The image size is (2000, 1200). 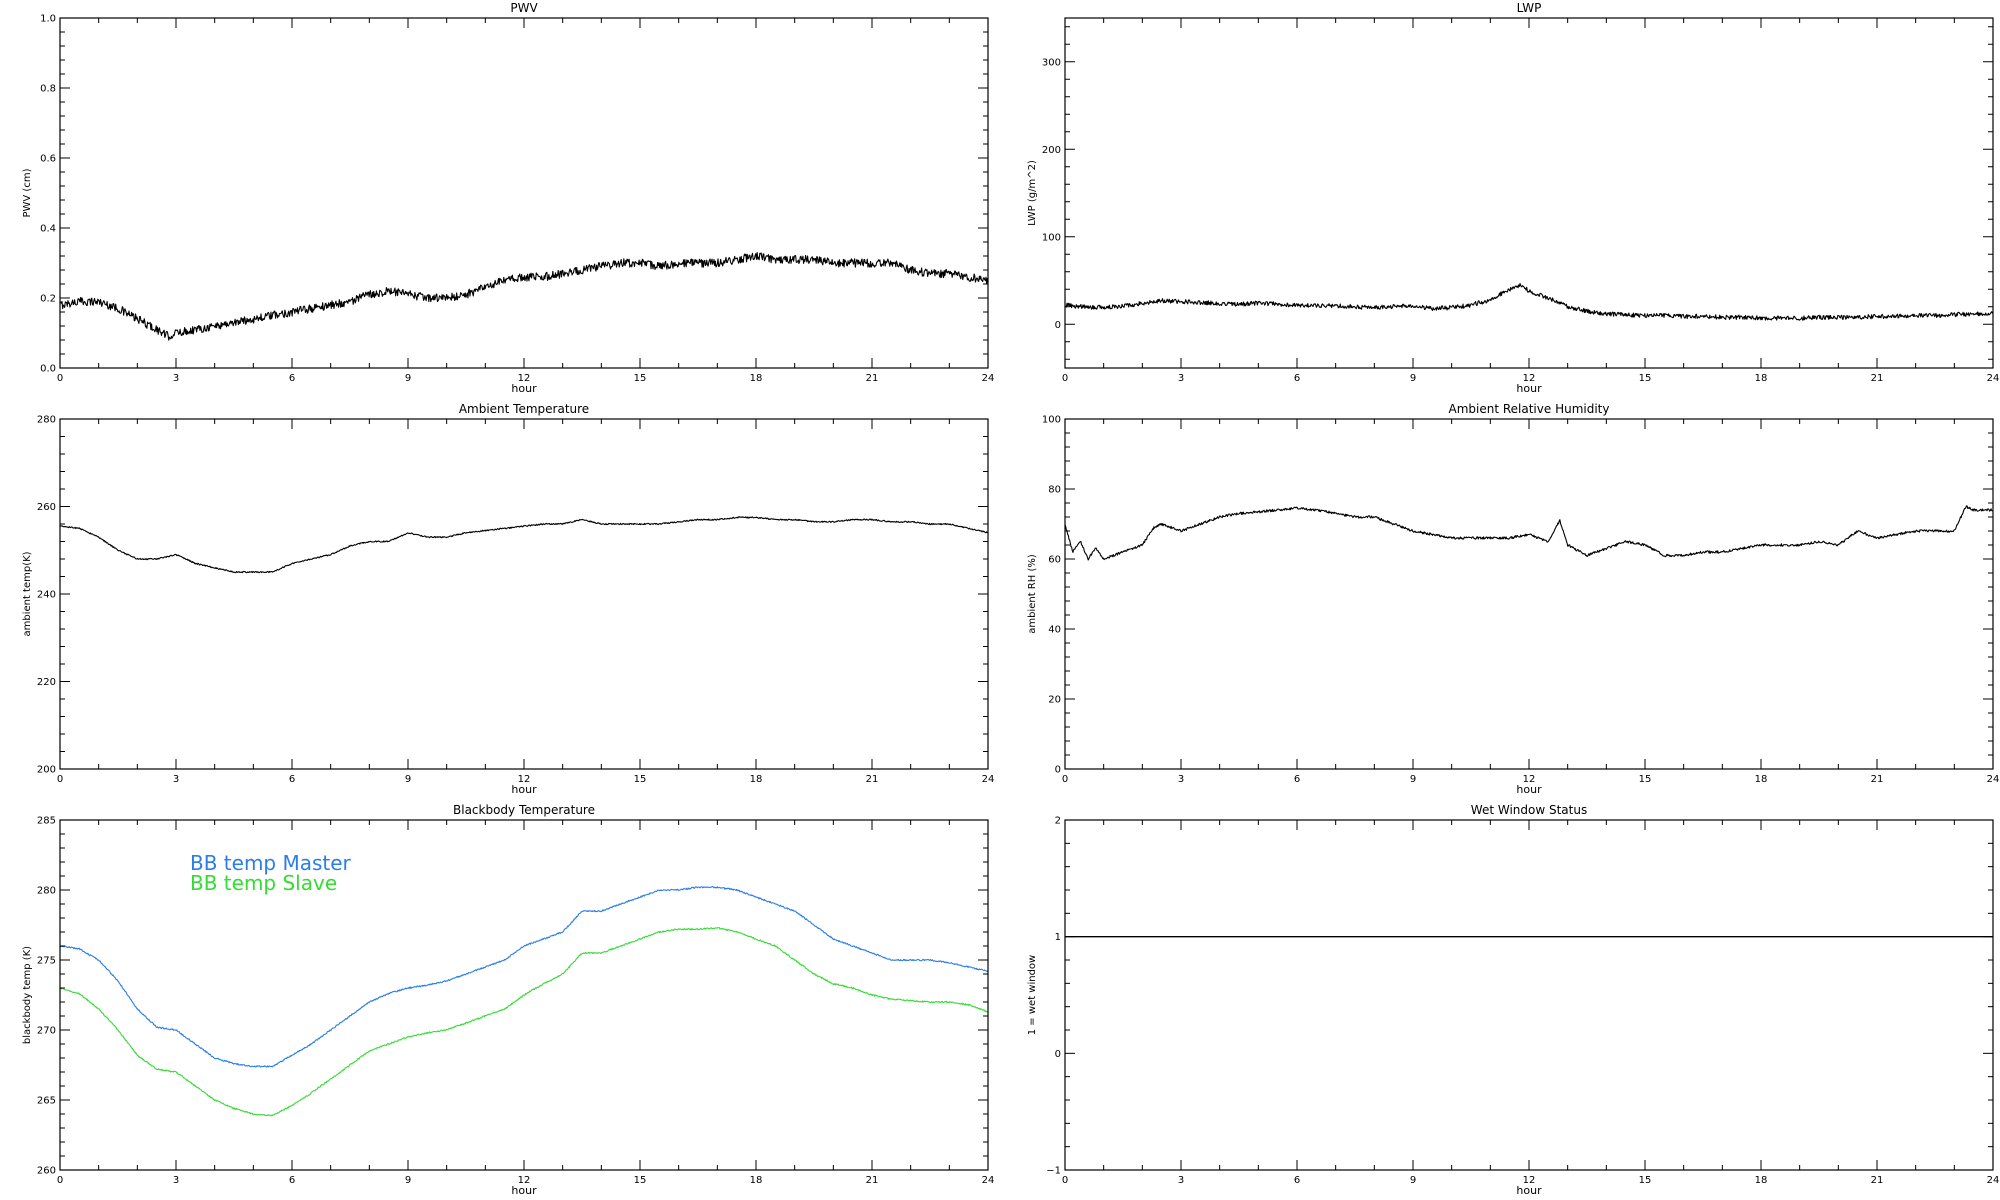 What do you see at coordinates (46, 961) in the screenshot?
I see `y-tick-label: 275` at bounding box center [46, 961].